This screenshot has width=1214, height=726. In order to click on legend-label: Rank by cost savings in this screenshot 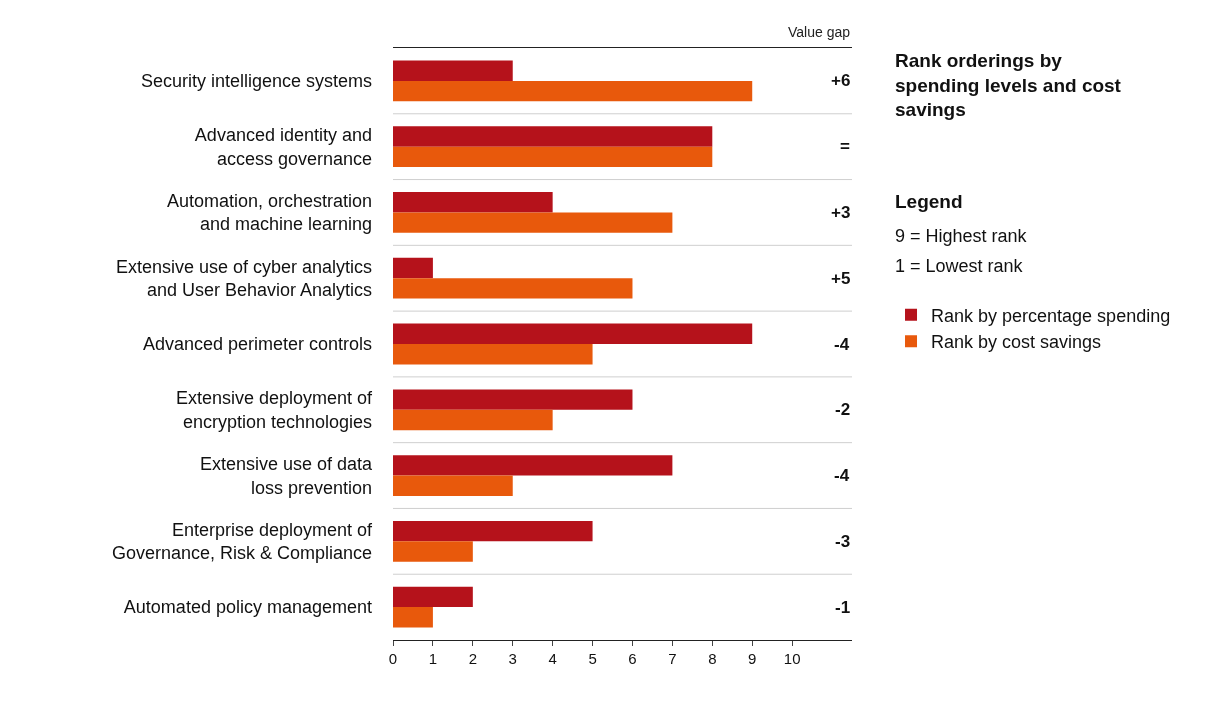, I will do `click(1016, 342)`.